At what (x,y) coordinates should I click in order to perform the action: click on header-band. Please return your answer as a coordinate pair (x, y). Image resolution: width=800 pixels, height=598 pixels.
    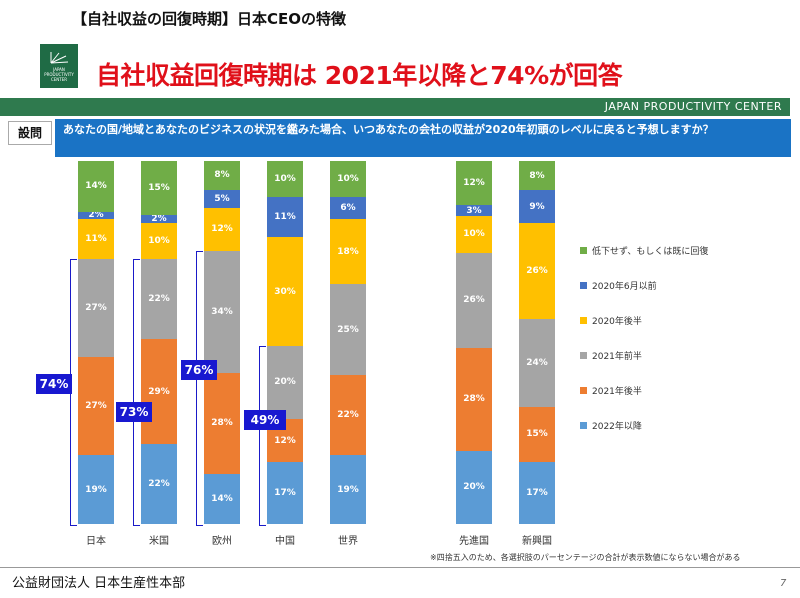
    Looking at the image, I should click on (395, 107).